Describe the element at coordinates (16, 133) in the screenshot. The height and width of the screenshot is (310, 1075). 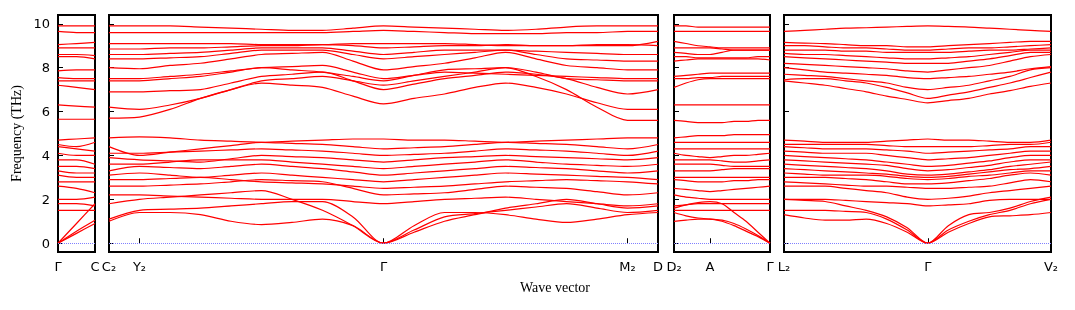
I see `y-axis-title: Frequency (THz)` at that location.